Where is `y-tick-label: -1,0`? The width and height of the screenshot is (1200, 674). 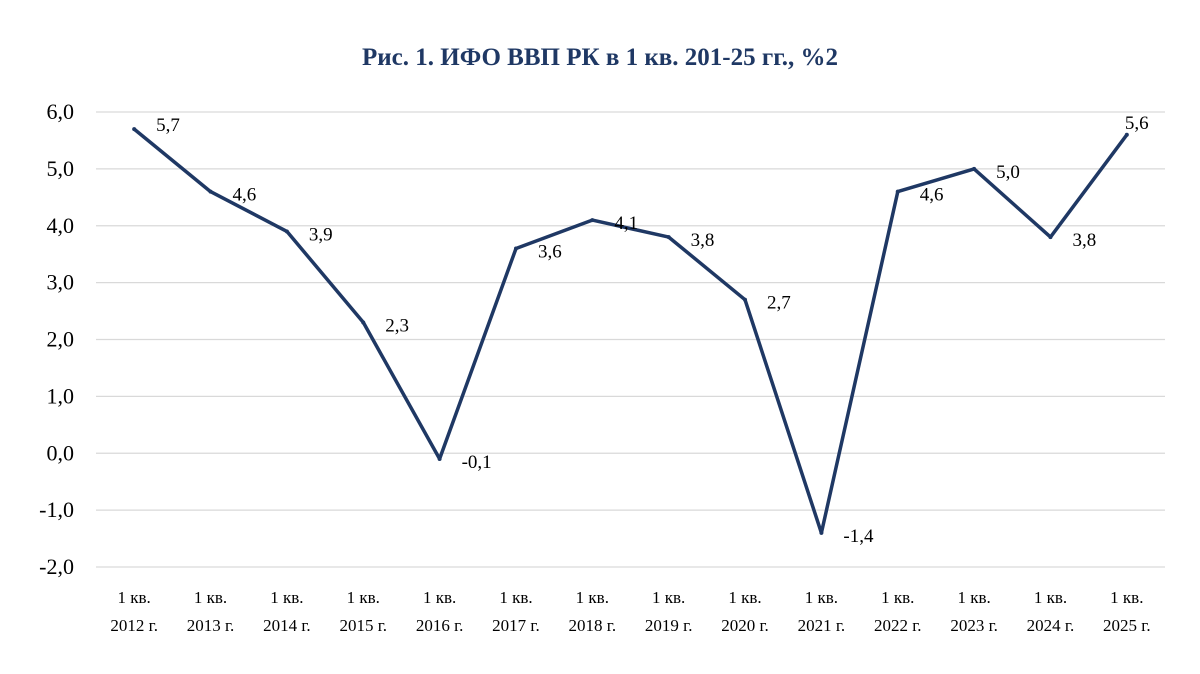
y-tick-label: -1,0 is located at coordinates (56, 509).